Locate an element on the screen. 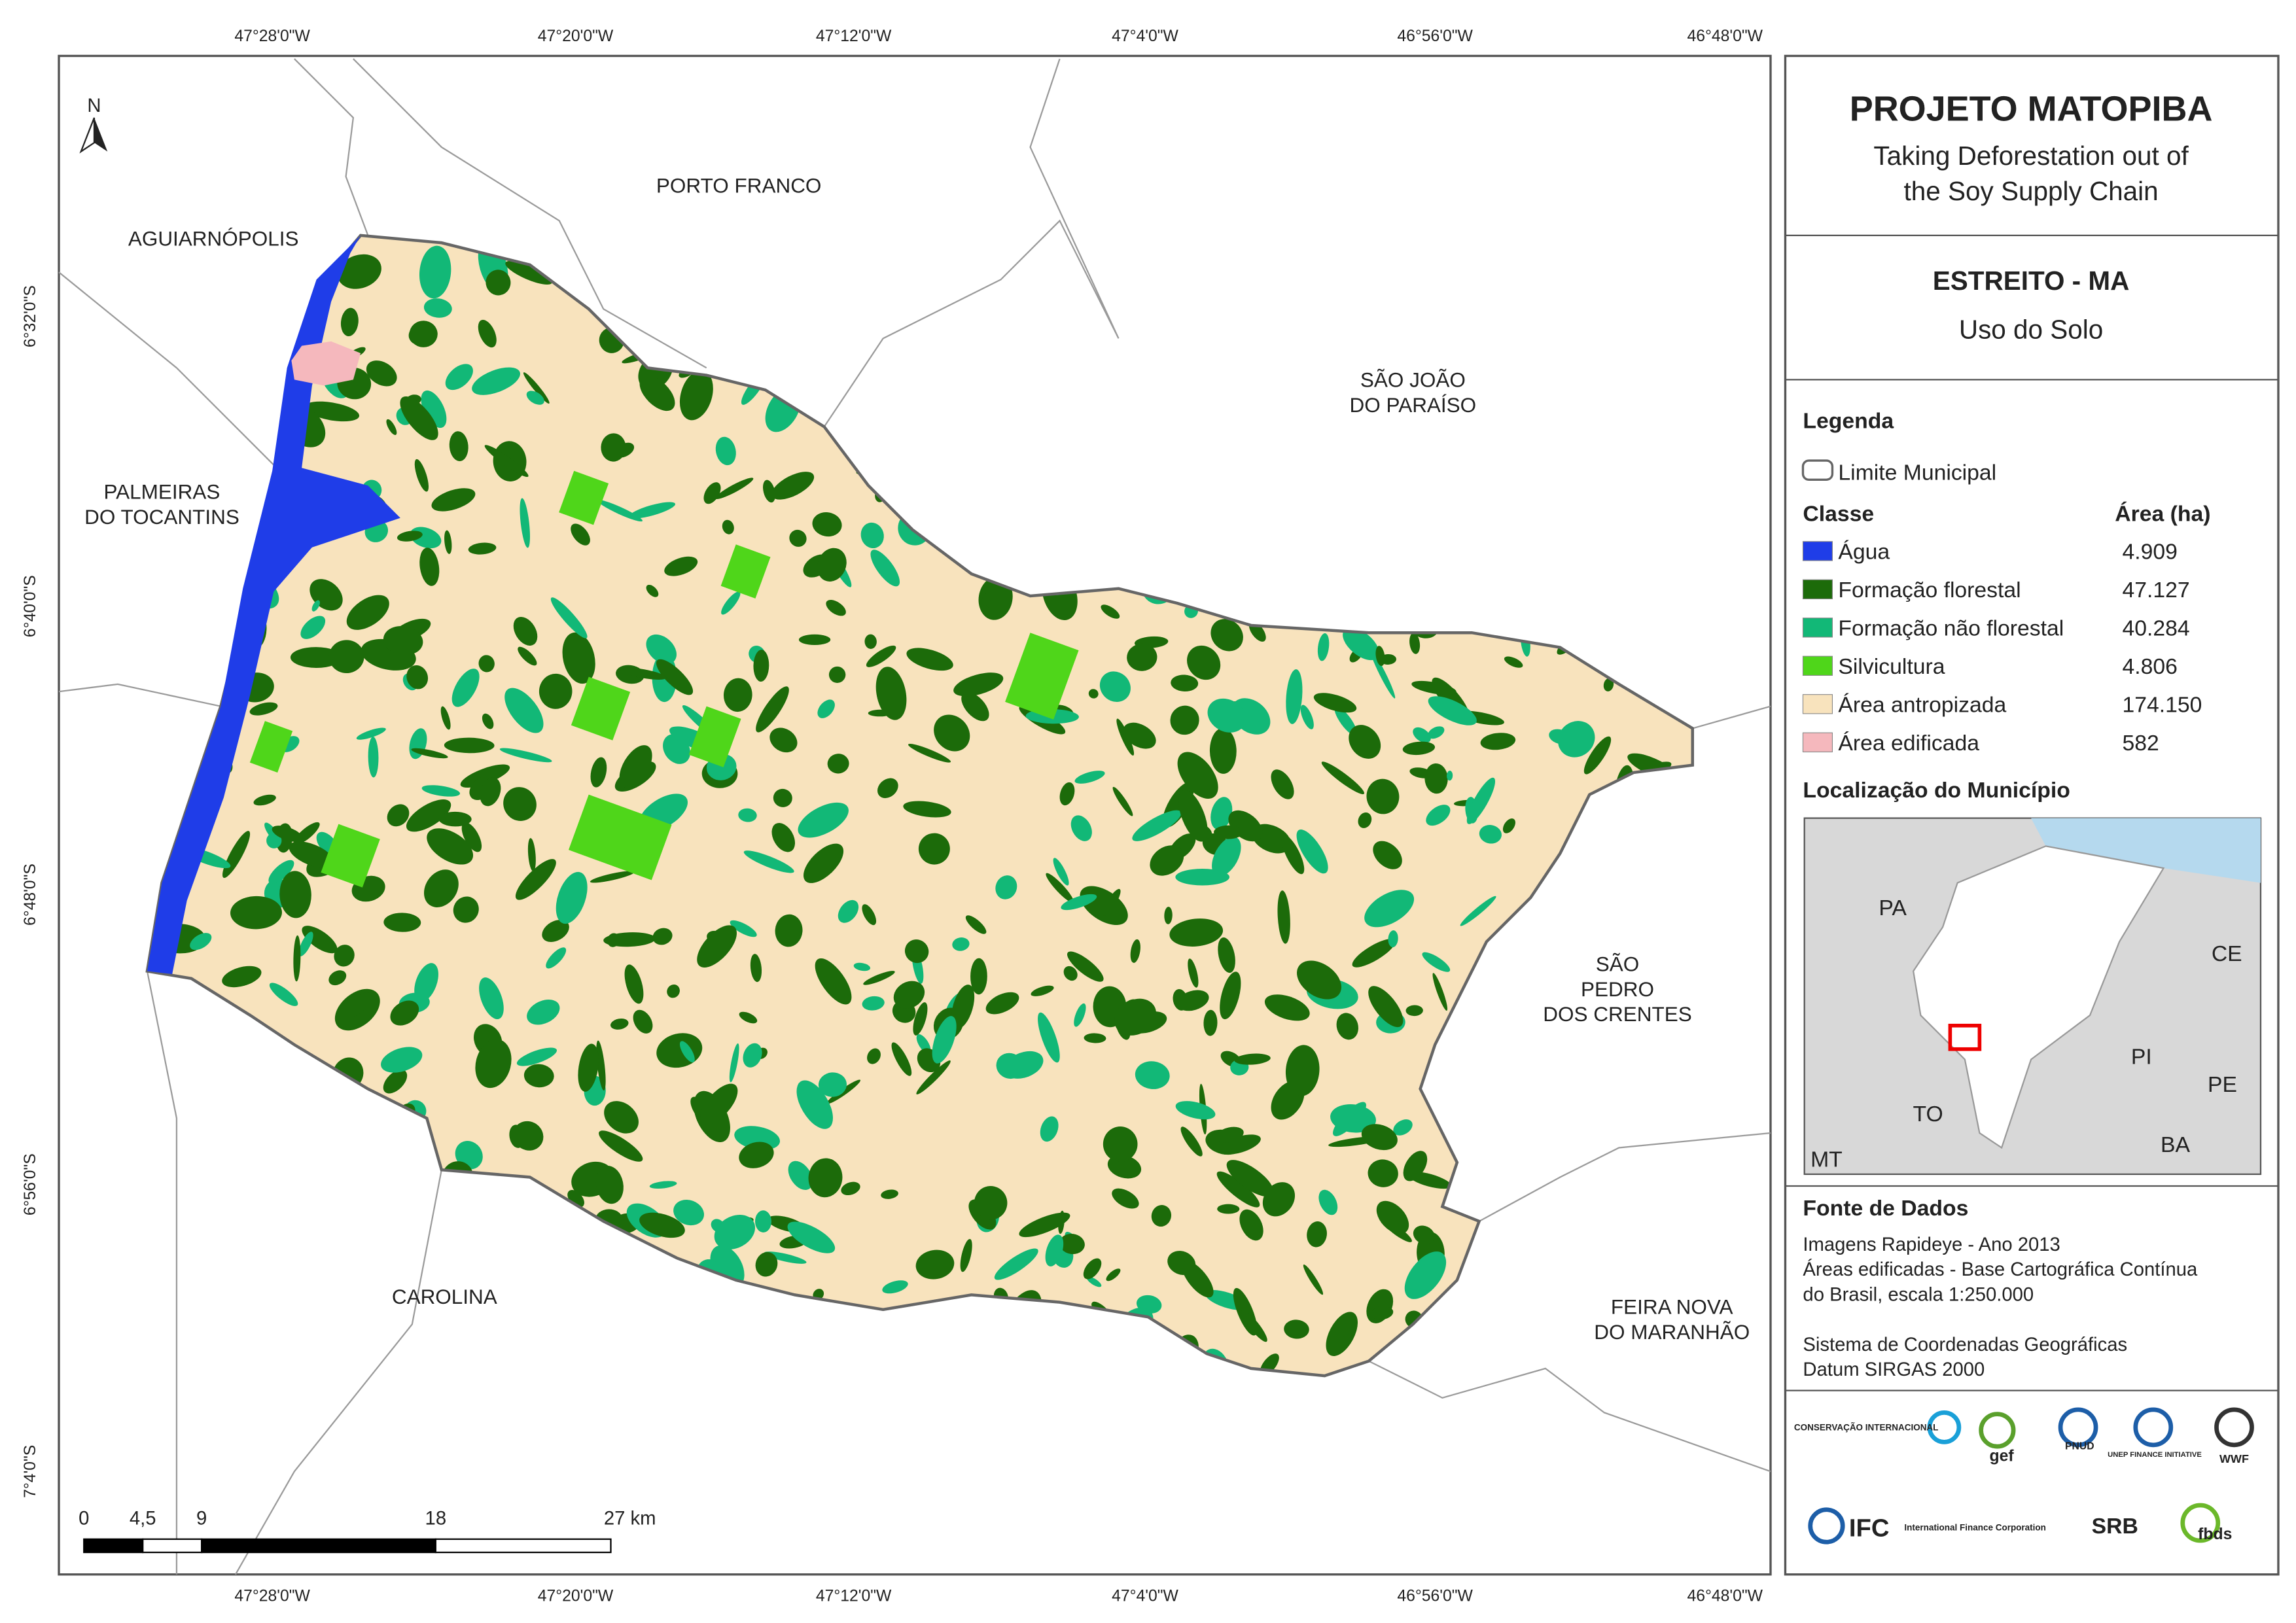 The height and width of the screenshot is (1623, 2296). legend-class: Água is located at coordinates (1864, 553).